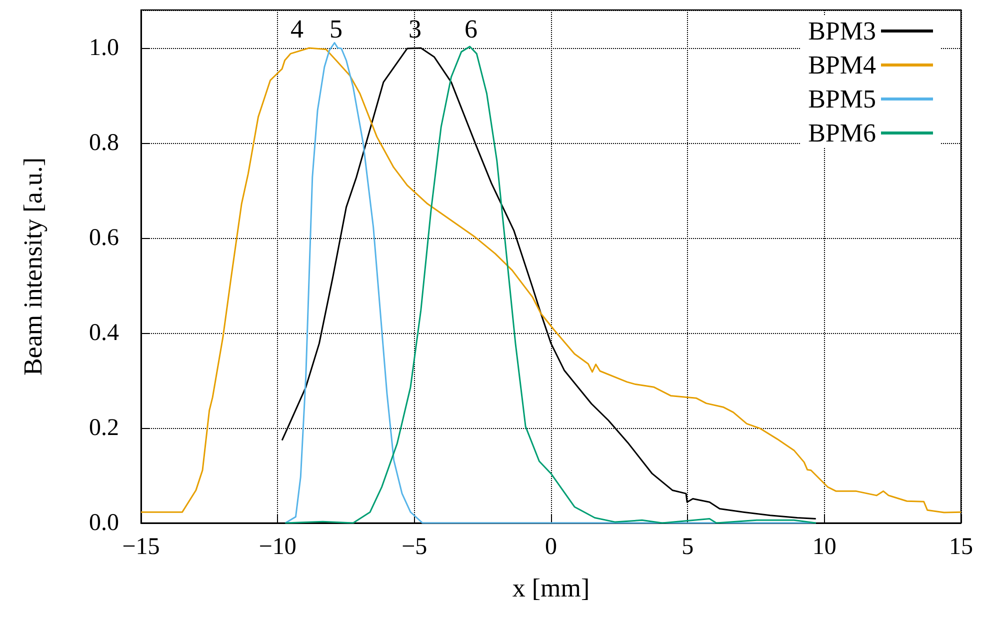  I want to click on x-tick-label: −5, so click(415, 547).